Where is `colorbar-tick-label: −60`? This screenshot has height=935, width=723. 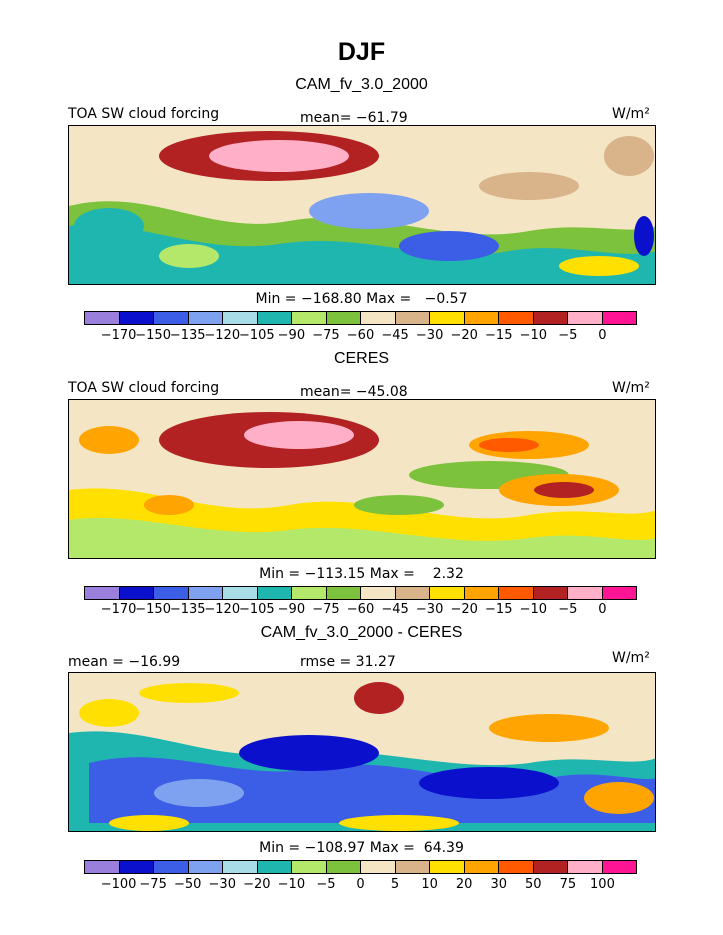
colorbar-tick-label: −60 is located at coordinates (360, 609).